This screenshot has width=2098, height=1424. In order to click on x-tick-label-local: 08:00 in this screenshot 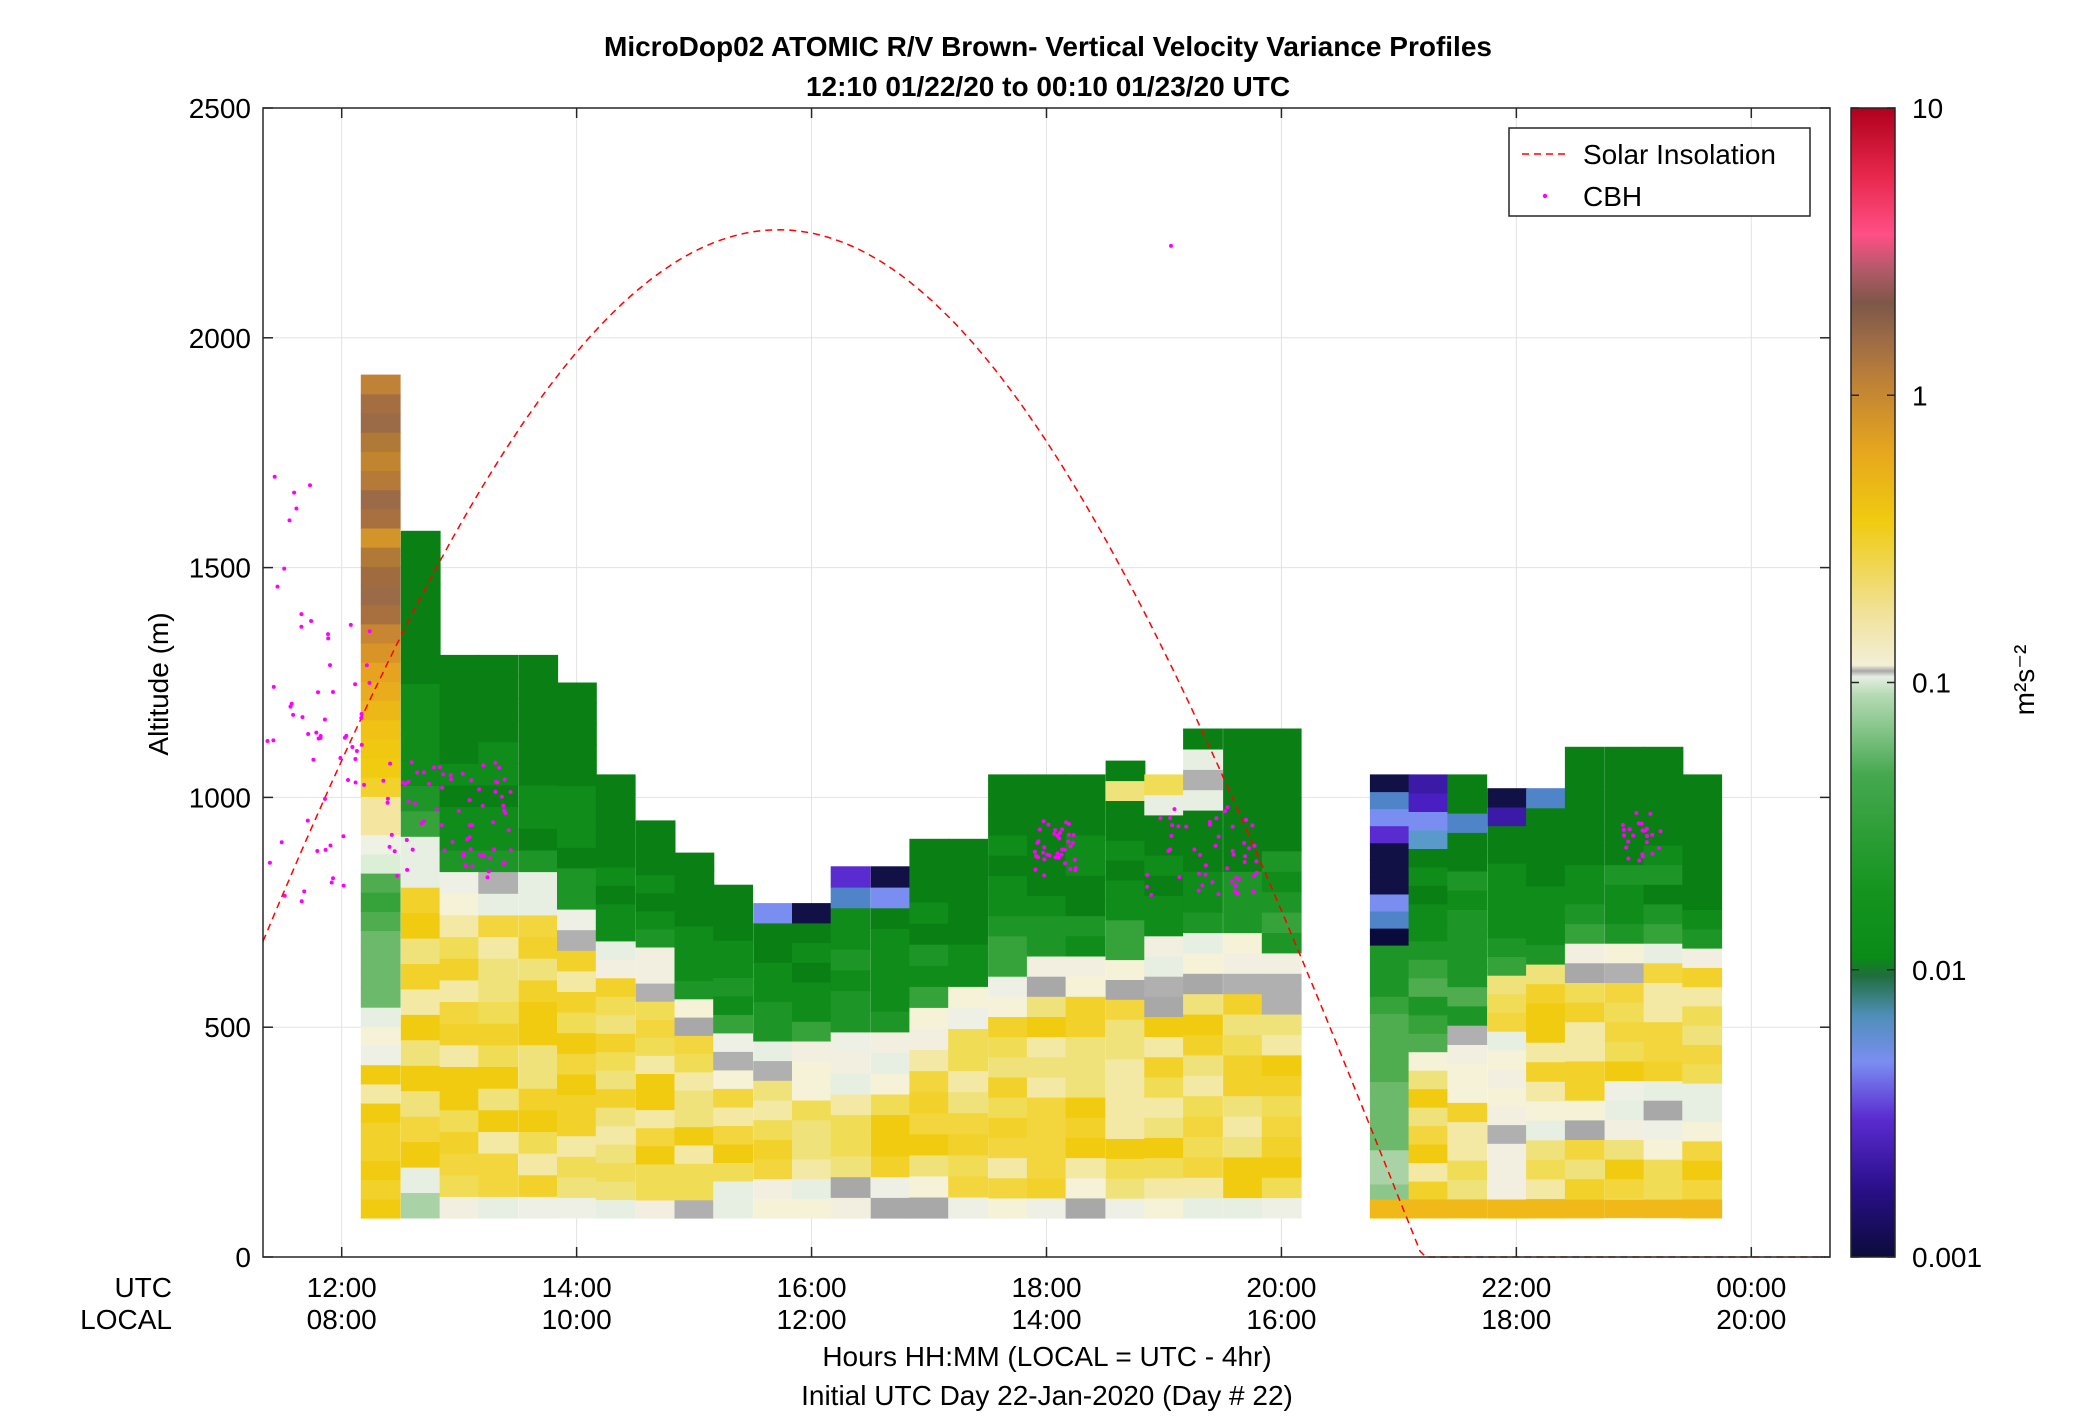, I will do `click(342, 1319)`.